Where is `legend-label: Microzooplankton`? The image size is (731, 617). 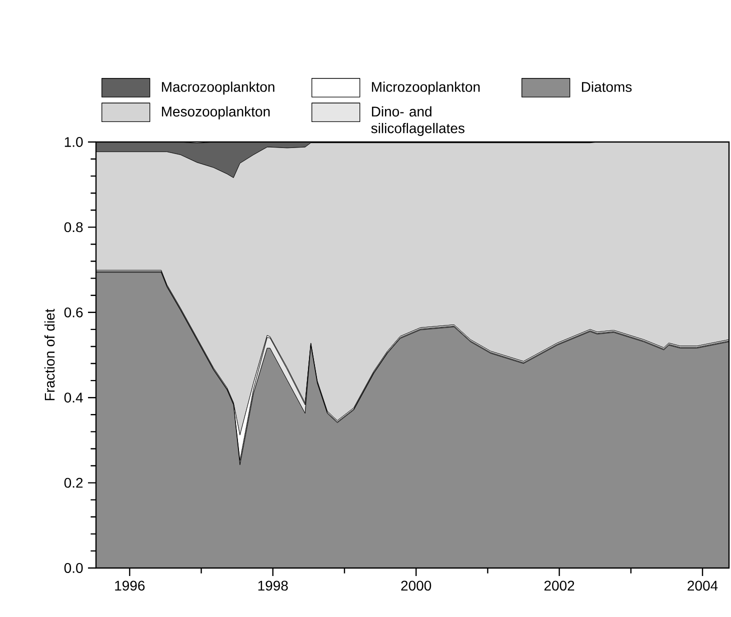
legend-label: Microzooplankton is located at coordinates (426, 88).